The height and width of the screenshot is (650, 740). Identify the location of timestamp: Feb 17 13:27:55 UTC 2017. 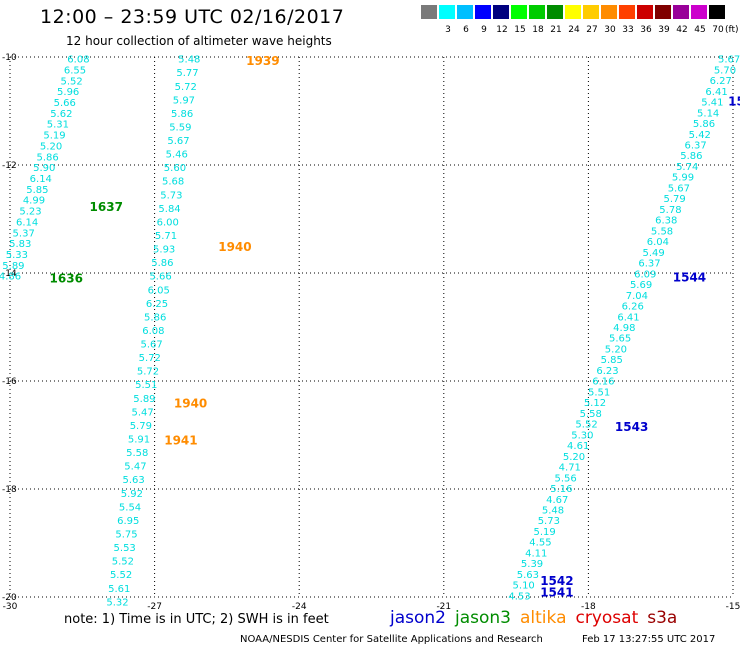
(649, 639).